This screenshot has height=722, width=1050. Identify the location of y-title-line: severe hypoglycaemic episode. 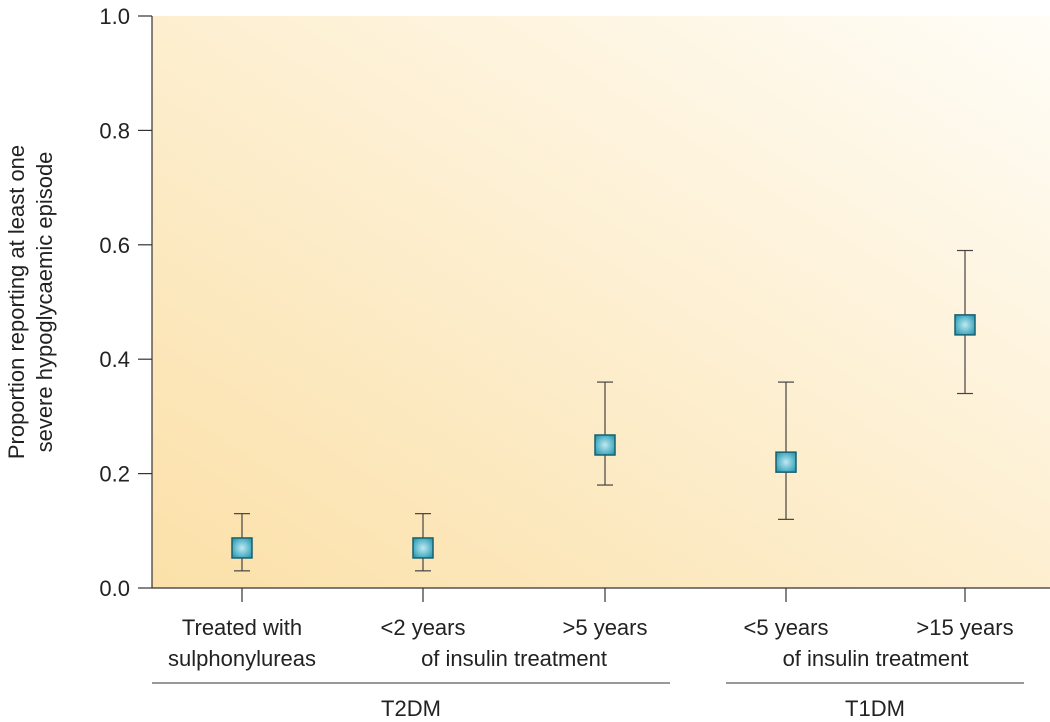
(44, 302).